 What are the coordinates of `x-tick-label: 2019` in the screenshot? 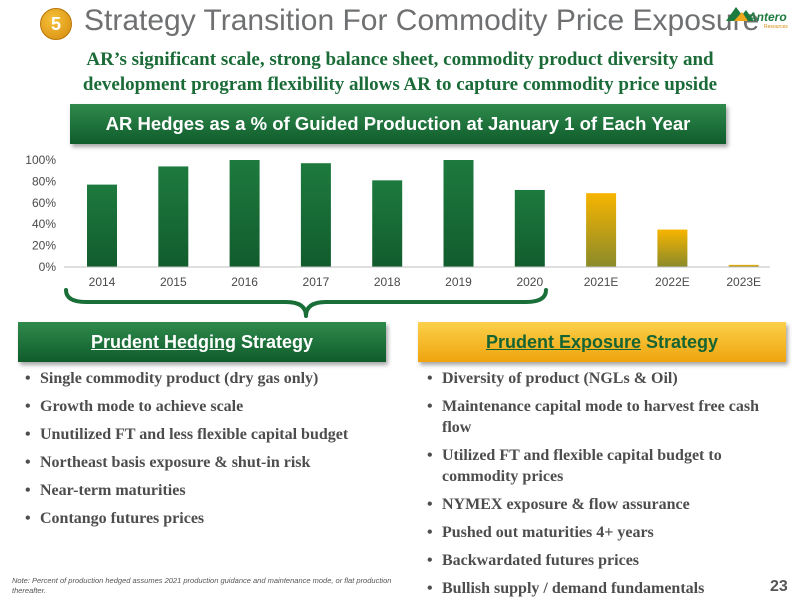 It's located at (458, 282).